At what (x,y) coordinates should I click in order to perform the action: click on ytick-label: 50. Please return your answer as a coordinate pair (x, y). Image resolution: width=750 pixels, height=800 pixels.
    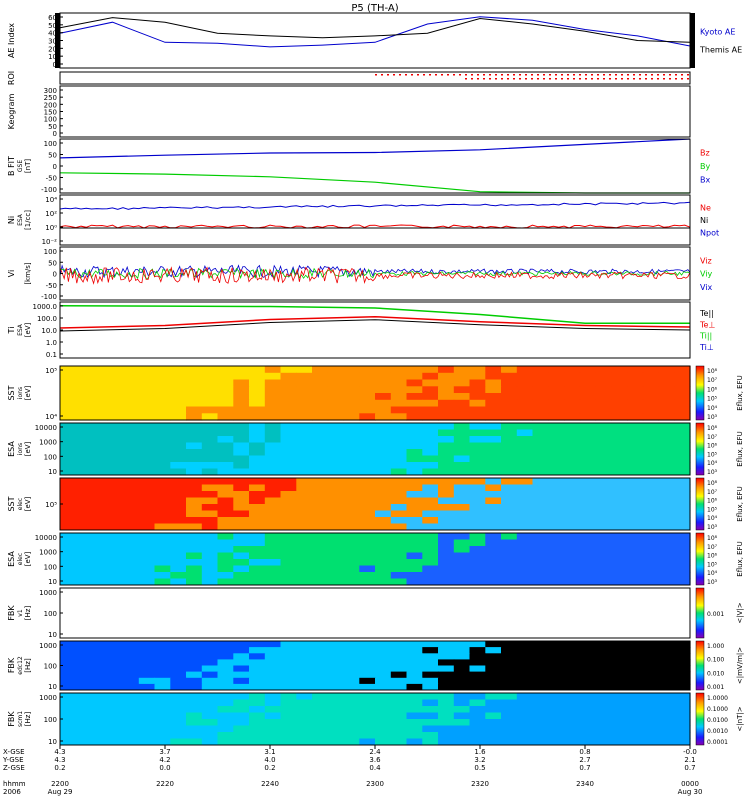
    Looking at the image, I should click on (52, 127).